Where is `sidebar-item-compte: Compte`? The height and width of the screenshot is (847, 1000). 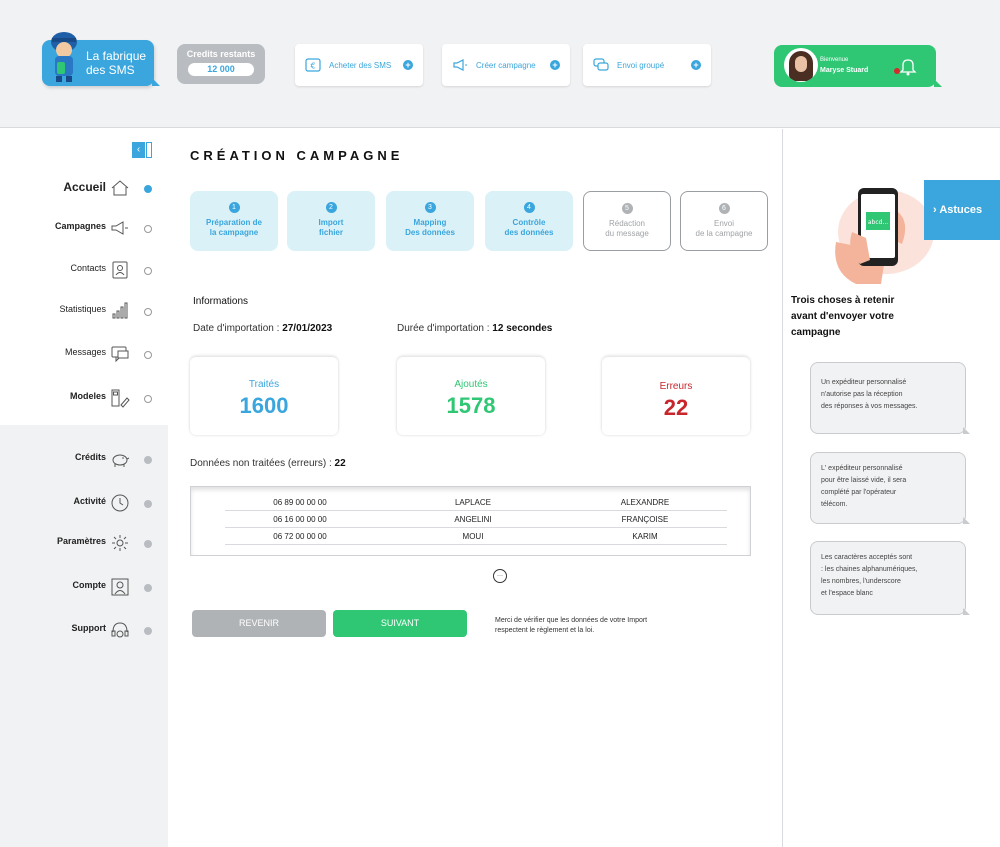
sidebar-item-compte: Compte is located at coordinates (84, 587).